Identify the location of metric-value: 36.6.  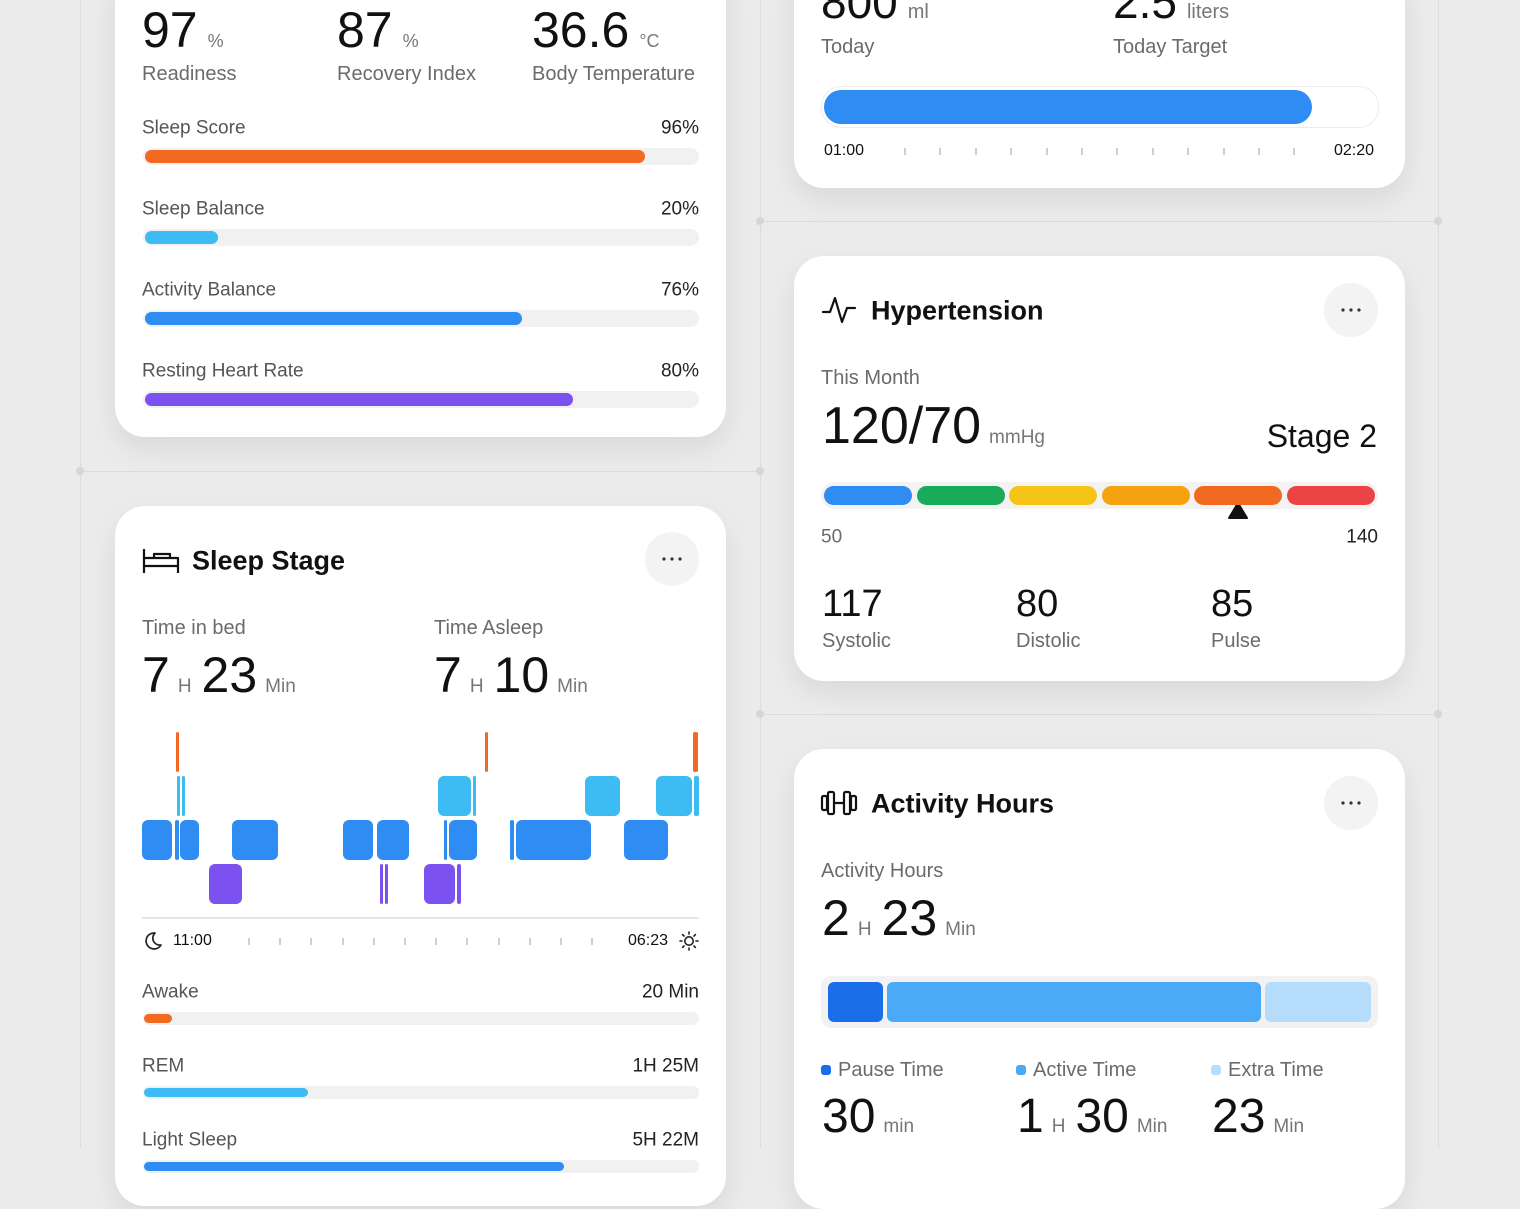
(581, 30).